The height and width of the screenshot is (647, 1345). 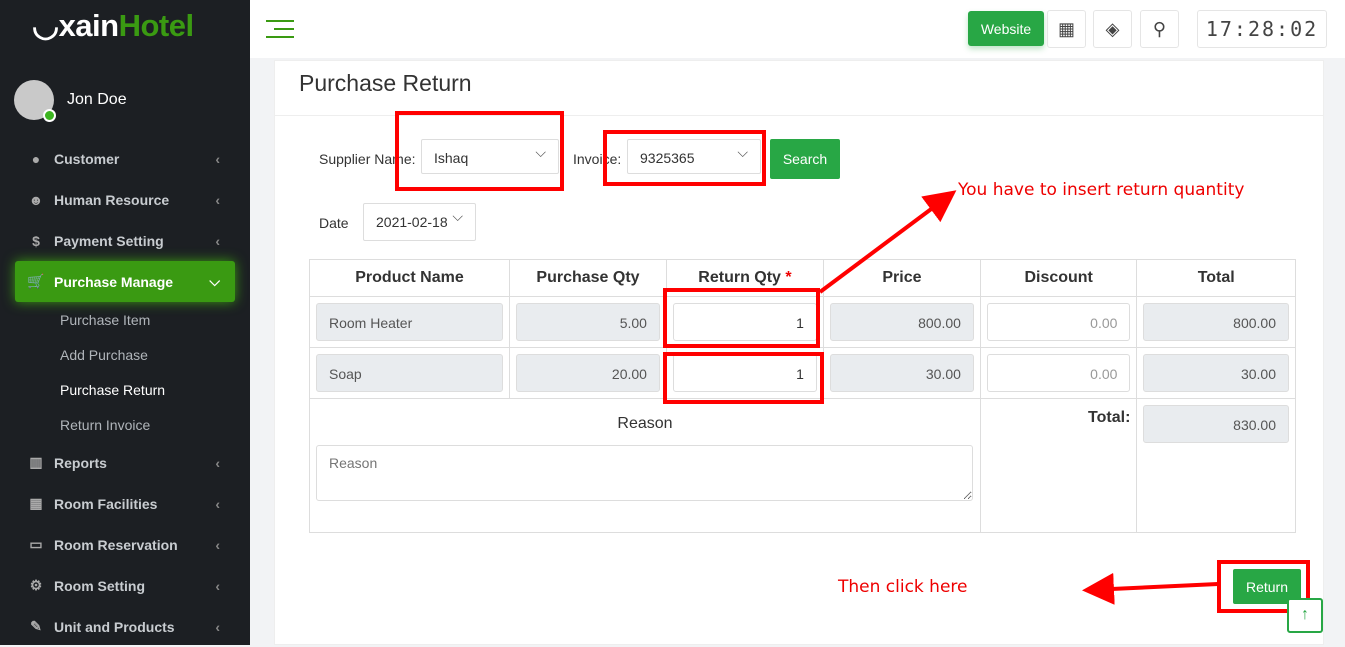 I want to click on sidebar-item-payment-setting: $ Payment Setting ‹, so click(x=125, y=240).